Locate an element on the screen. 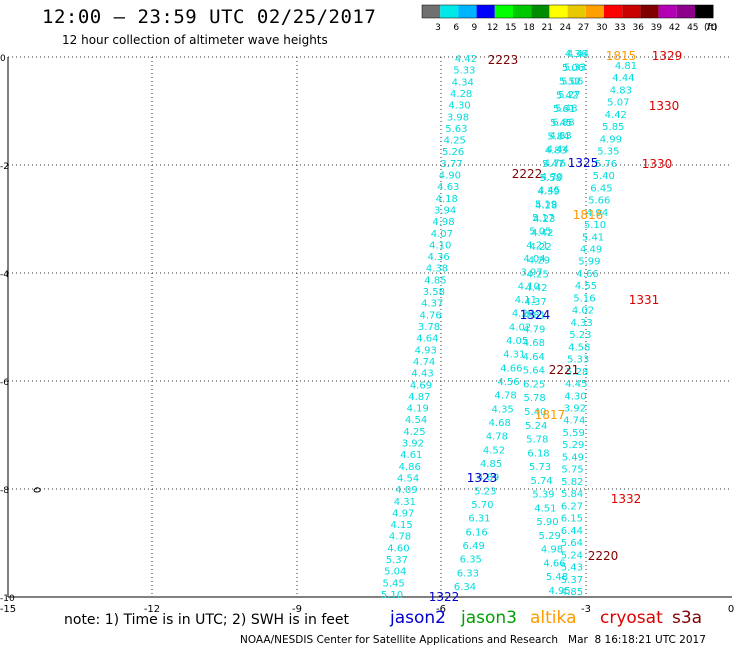 The image size is (740, 650). wave-height-value: 5.74 is located at coordinates (542, 481).